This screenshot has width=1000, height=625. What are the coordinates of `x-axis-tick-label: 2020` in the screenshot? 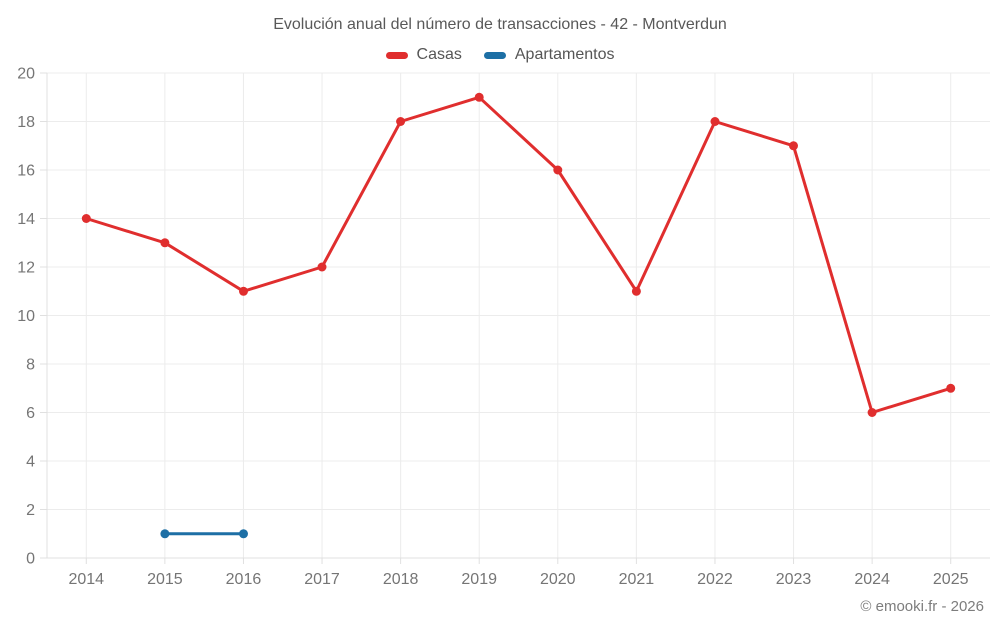 It's located at (558, 579).